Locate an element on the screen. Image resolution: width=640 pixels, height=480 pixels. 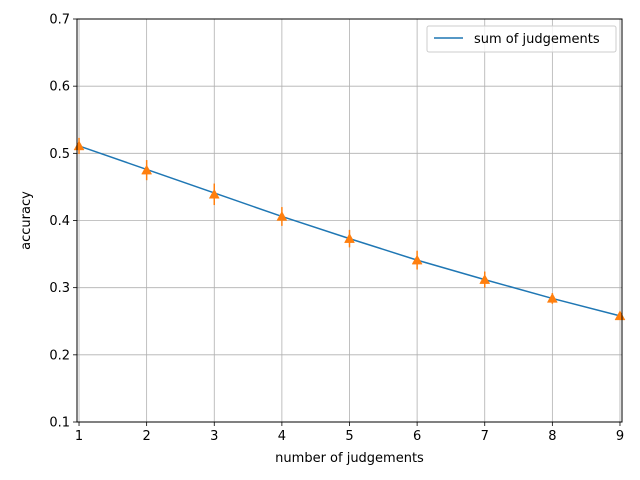
y-tick-label: 0.4 is located at coordinates (59, 221).